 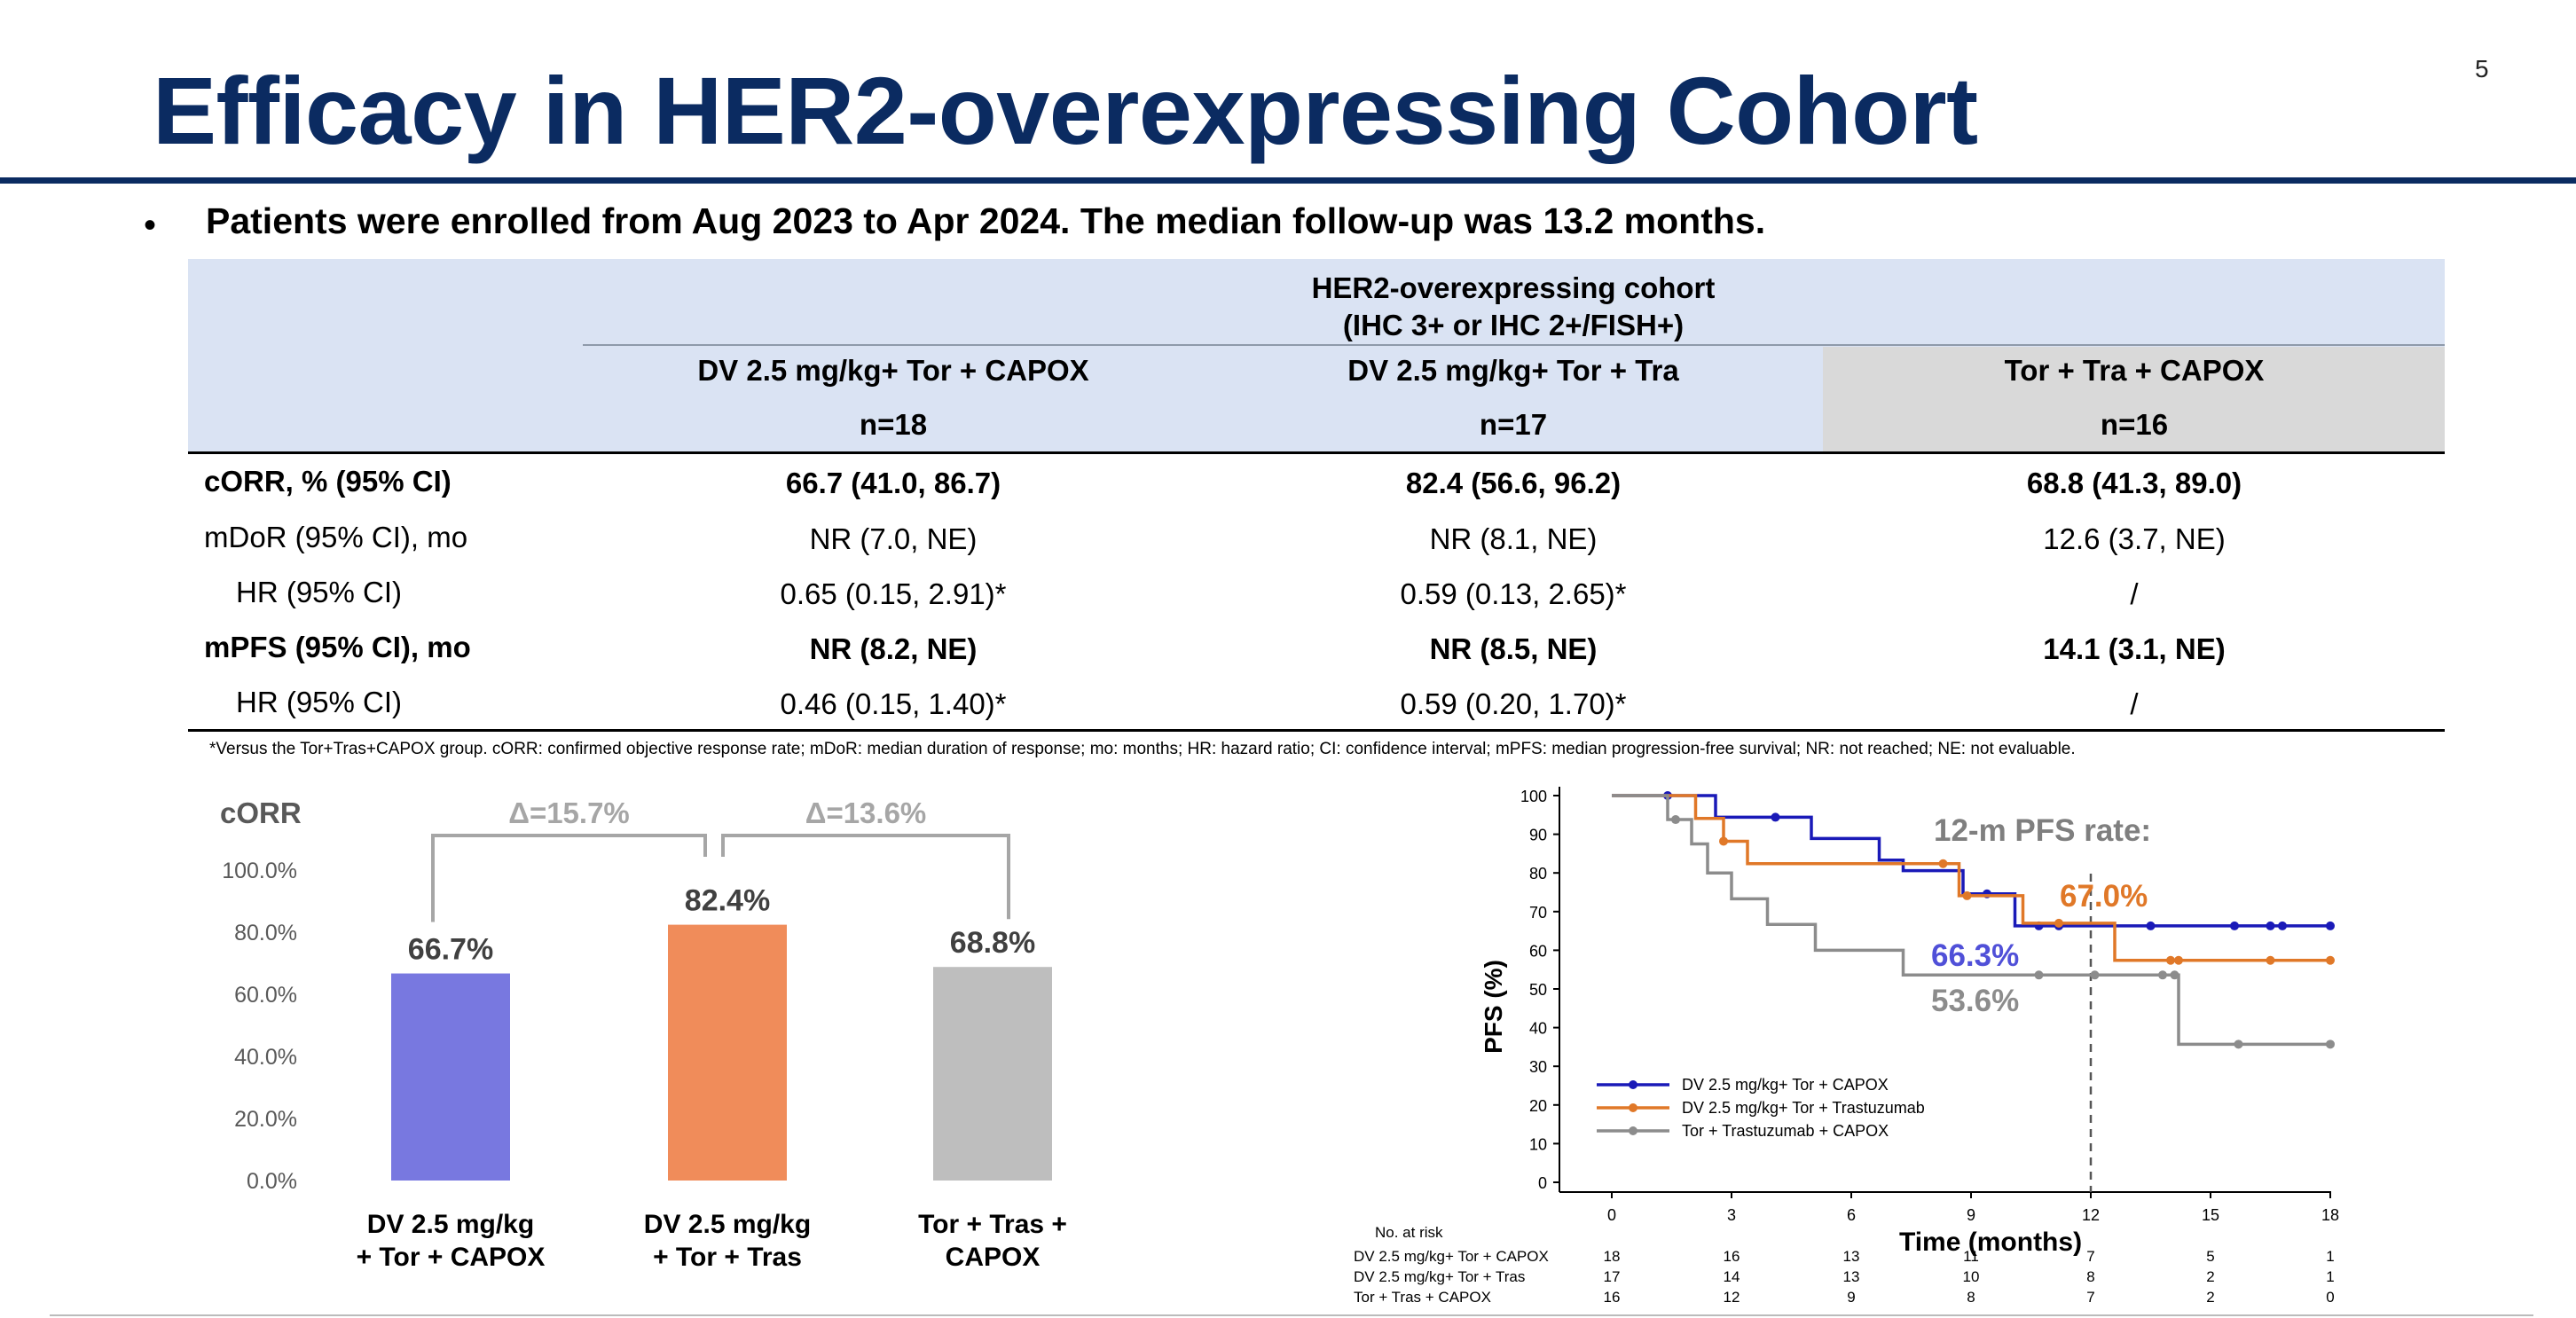 I want to click on y-axis-title: PFS (%), so click(x=1493, y=1007).